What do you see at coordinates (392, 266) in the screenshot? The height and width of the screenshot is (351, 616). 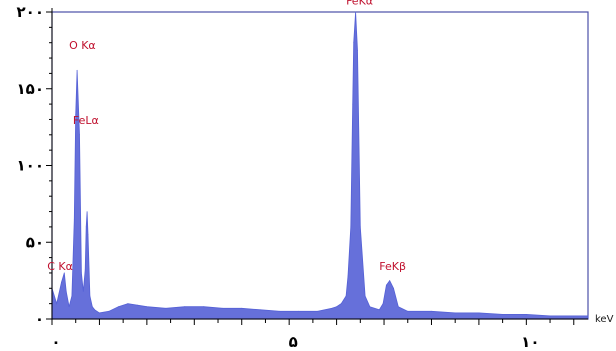 I see `peak-label: FeKβ` at bounding box center [392, 266].